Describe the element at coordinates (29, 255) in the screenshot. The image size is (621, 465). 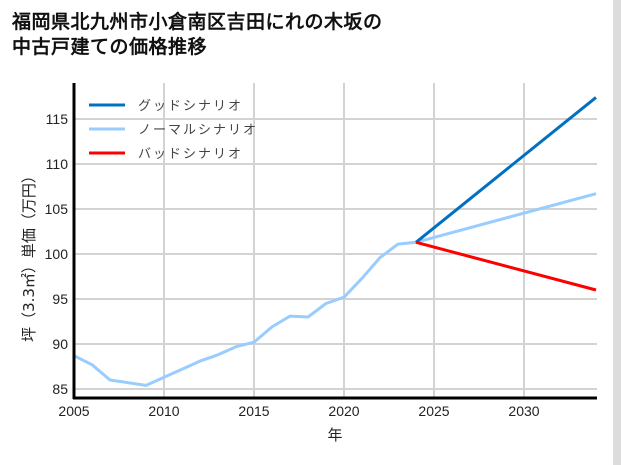
I see `y-axis-label: 坪（3.3㎡）単価（万円）` at that location.